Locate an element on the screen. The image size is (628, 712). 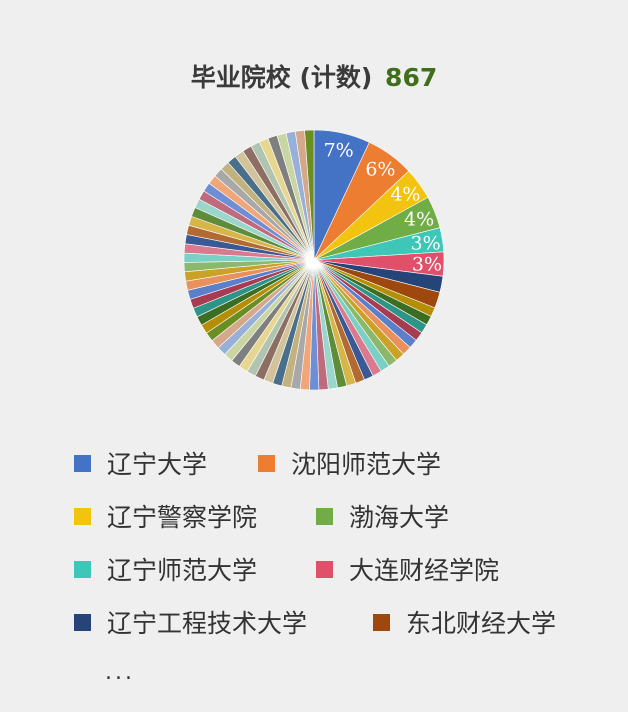
legend-item-1: 辽宁大学 is located at coordinates (140, 463).